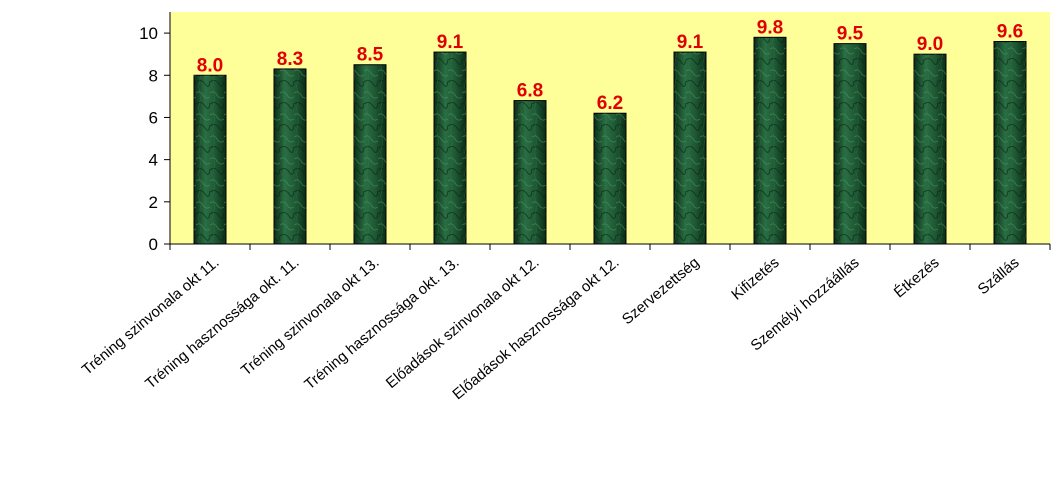 The width and height of the screenshot is (1052, 502). I want to click on y-tick-label: 2, so click(153, 202).